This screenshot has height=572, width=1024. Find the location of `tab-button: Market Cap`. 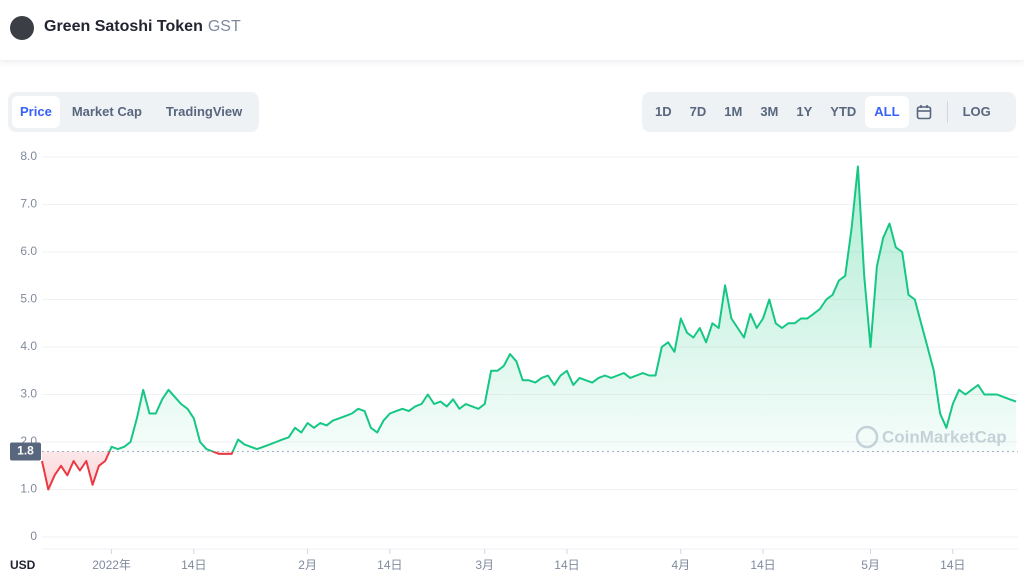

tab-button: Market Cap is located at coordinates (106, 111).